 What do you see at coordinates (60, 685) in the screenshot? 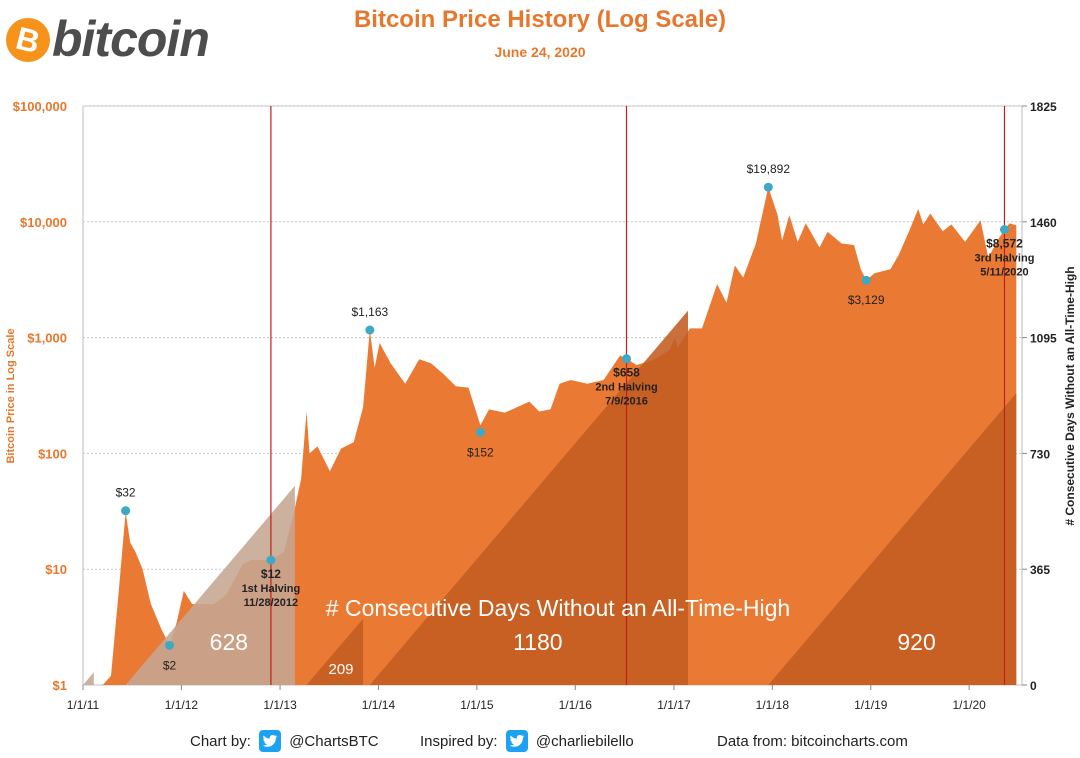
I see `y-left-tick-label: $1` at bounding box center [60, 685].